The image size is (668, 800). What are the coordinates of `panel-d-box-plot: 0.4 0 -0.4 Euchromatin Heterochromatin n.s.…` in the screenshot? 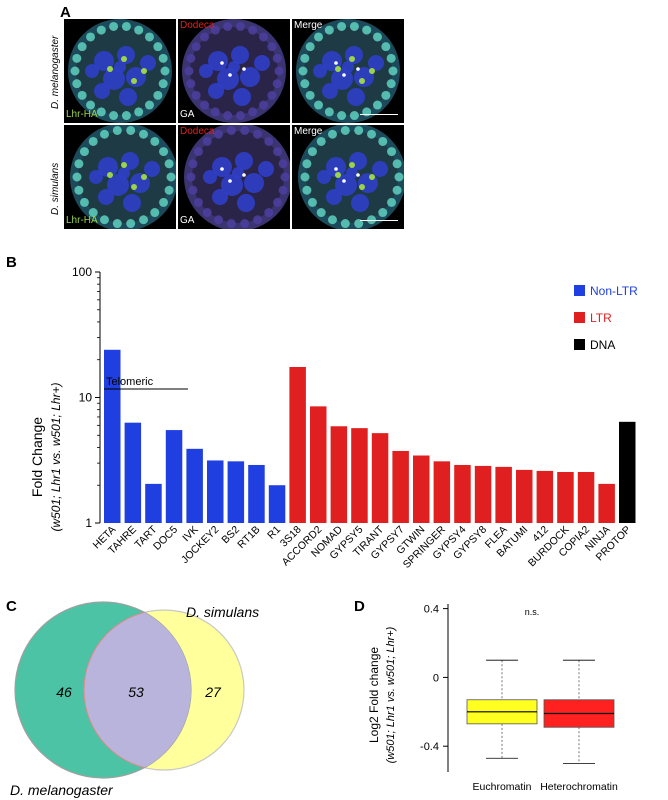 It's located at (492, 698).